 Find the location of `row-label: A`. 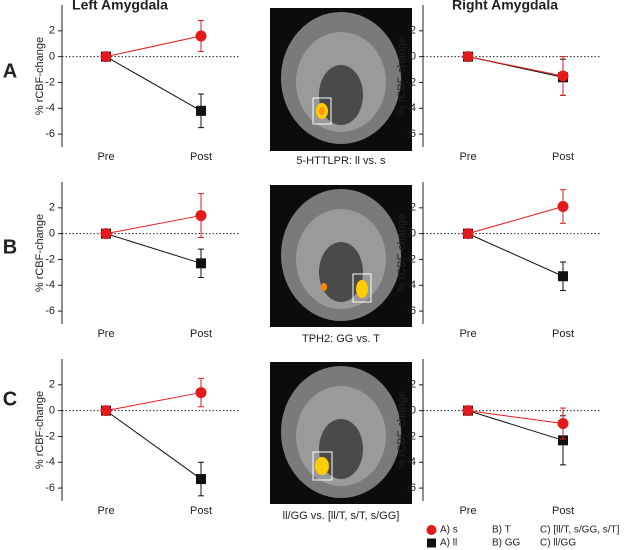

row-label: A is located at coordinates (10, 71).